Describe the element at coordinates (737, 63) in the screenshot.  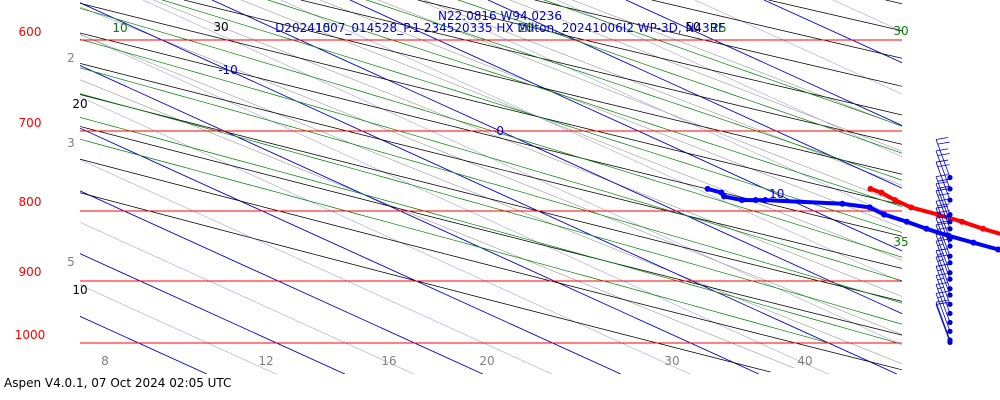
I see `mixing-ratio-line` at that location.